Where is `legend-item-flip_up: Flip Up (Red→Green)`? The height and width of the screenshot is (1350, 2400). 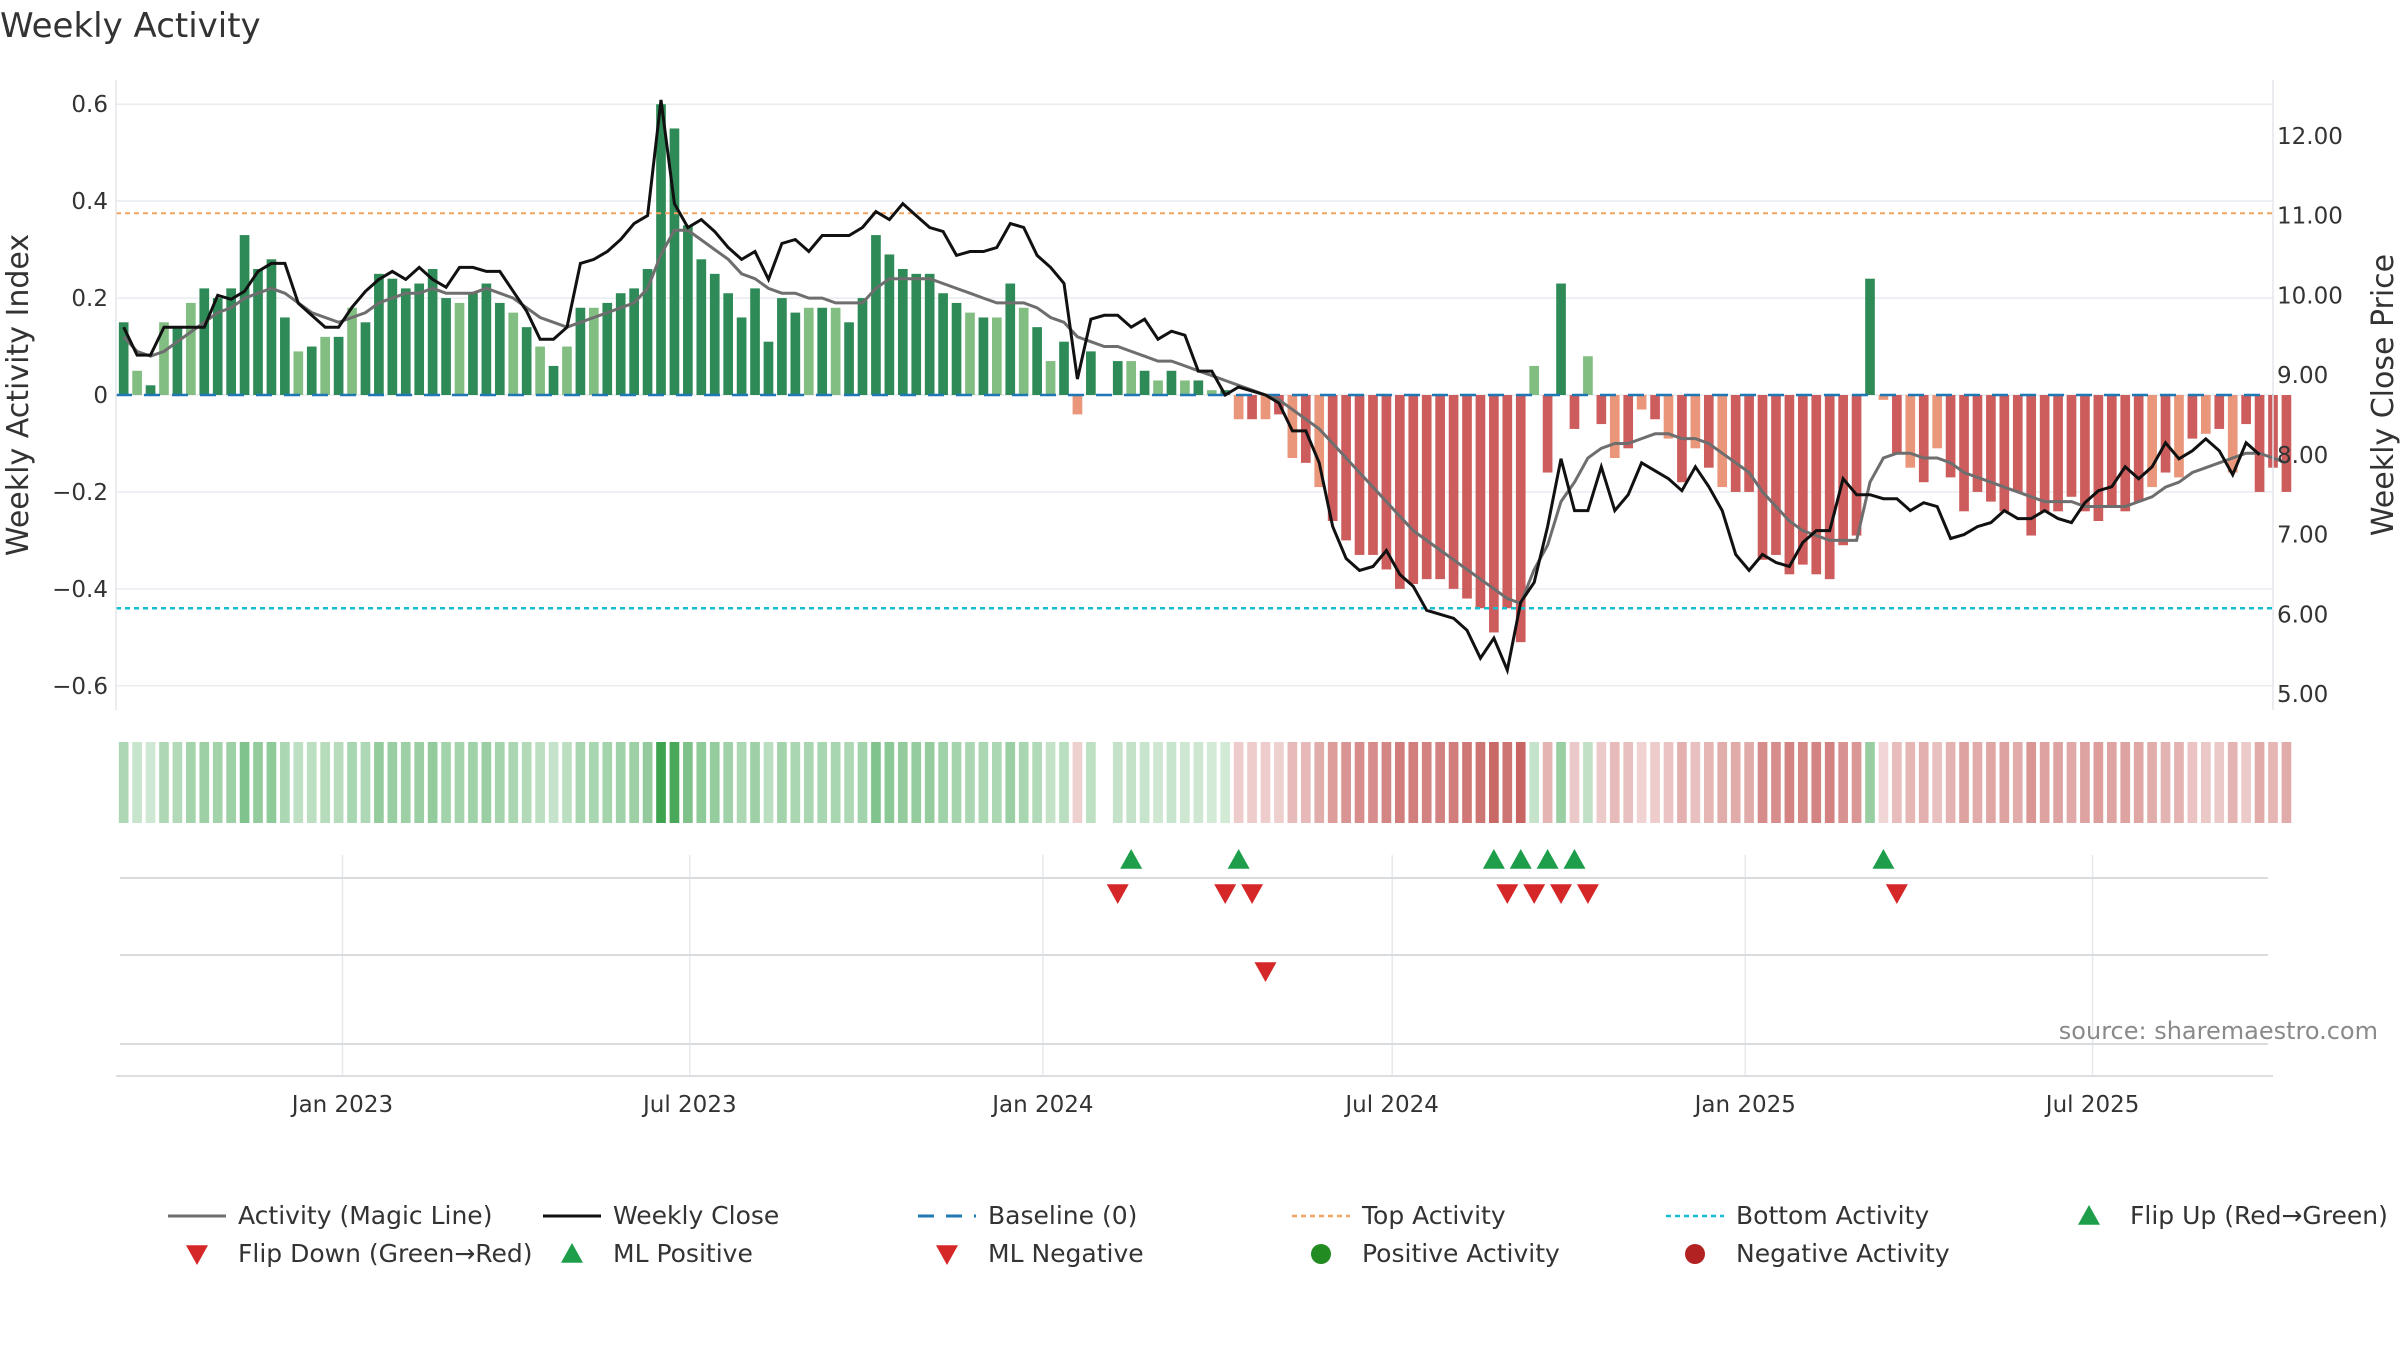
legend-item-flip_up: Flip Up (Red→Green) is located at coordinates (2233, 1215).